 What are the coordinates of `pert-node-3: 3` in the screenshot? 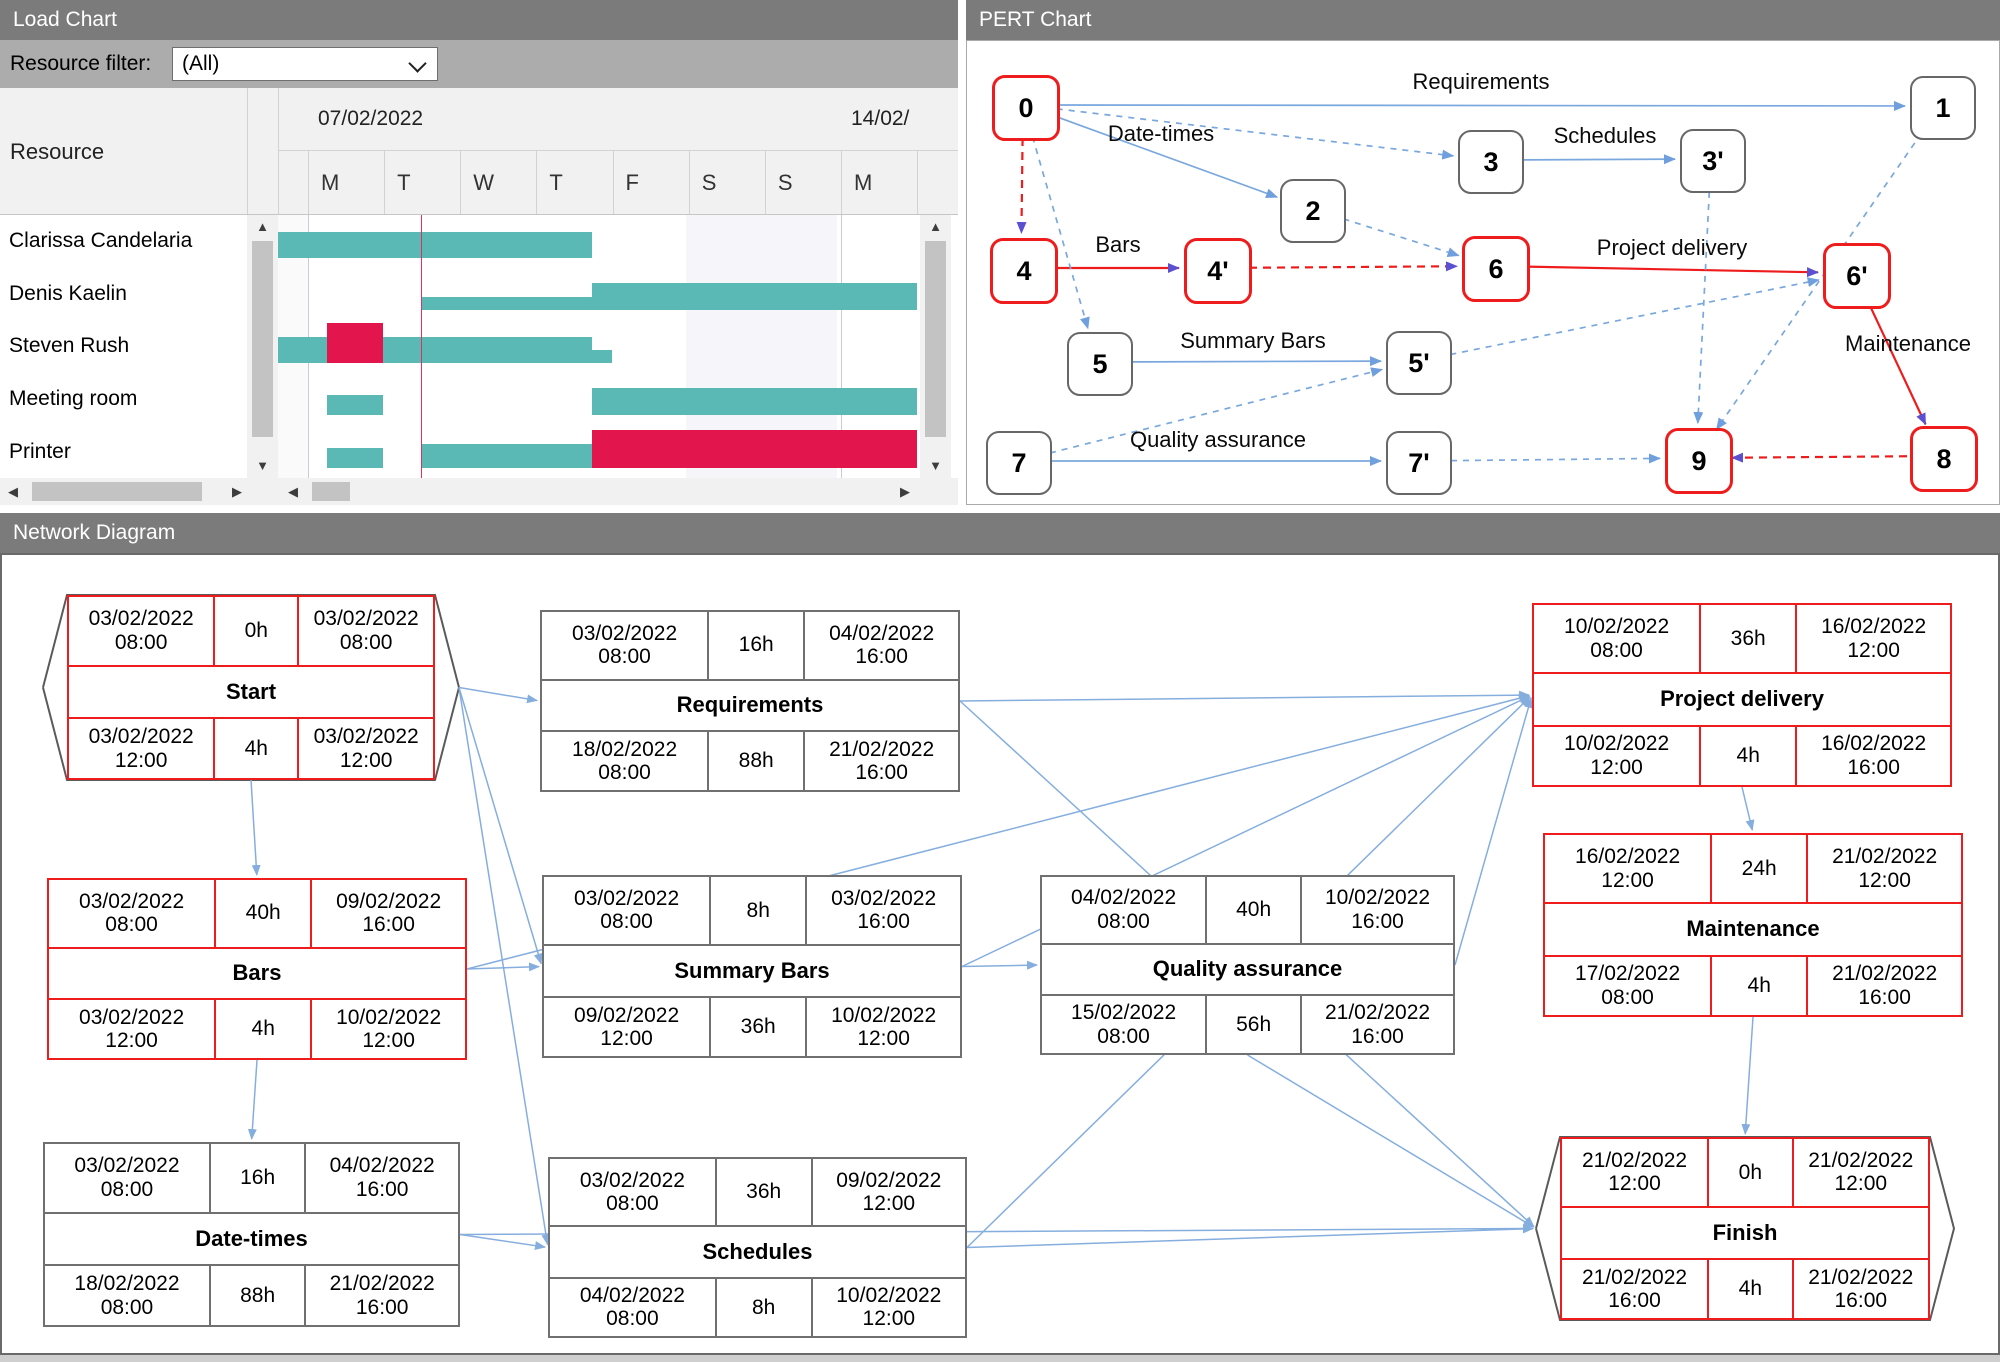 It's located at (1491, 162).